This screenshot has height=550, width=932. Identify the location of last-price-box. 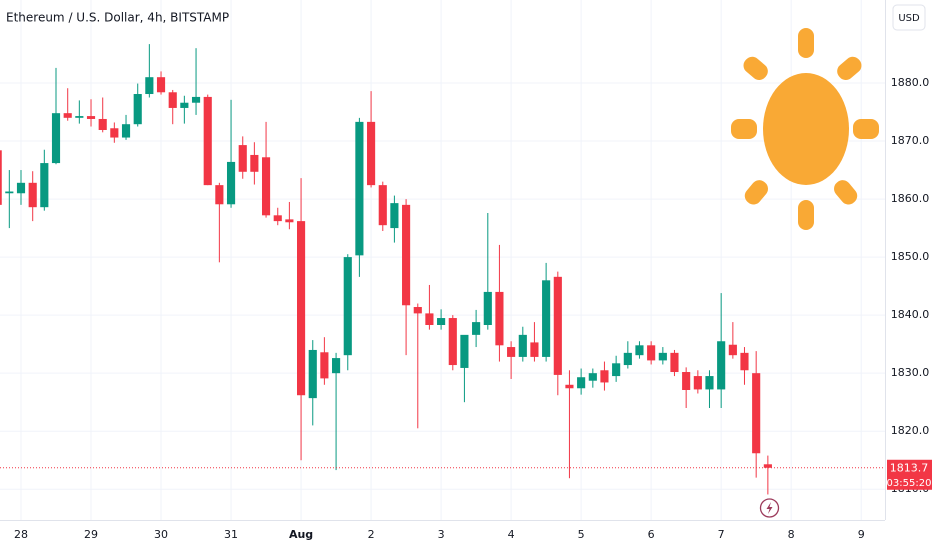
(909, 474).